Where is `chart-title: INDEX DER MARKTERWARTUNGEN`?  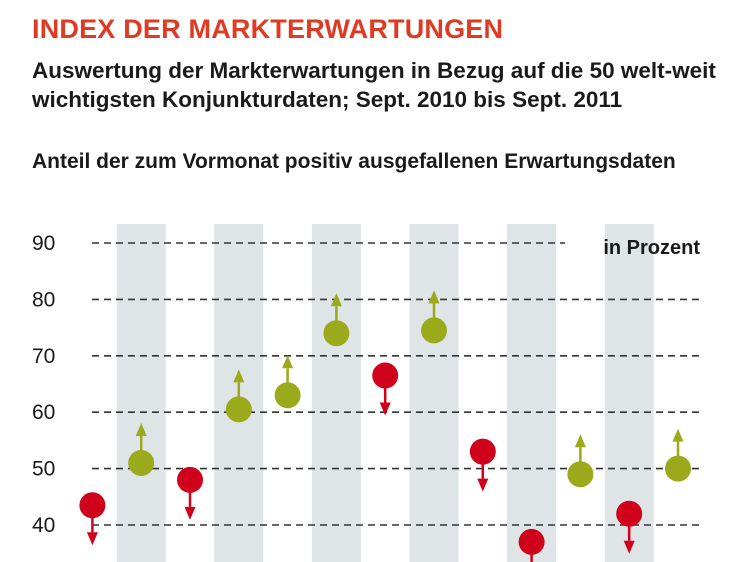
chart-title: INDEX DER MARKTERWARTUNGEN is located at coordinates (268, 29).